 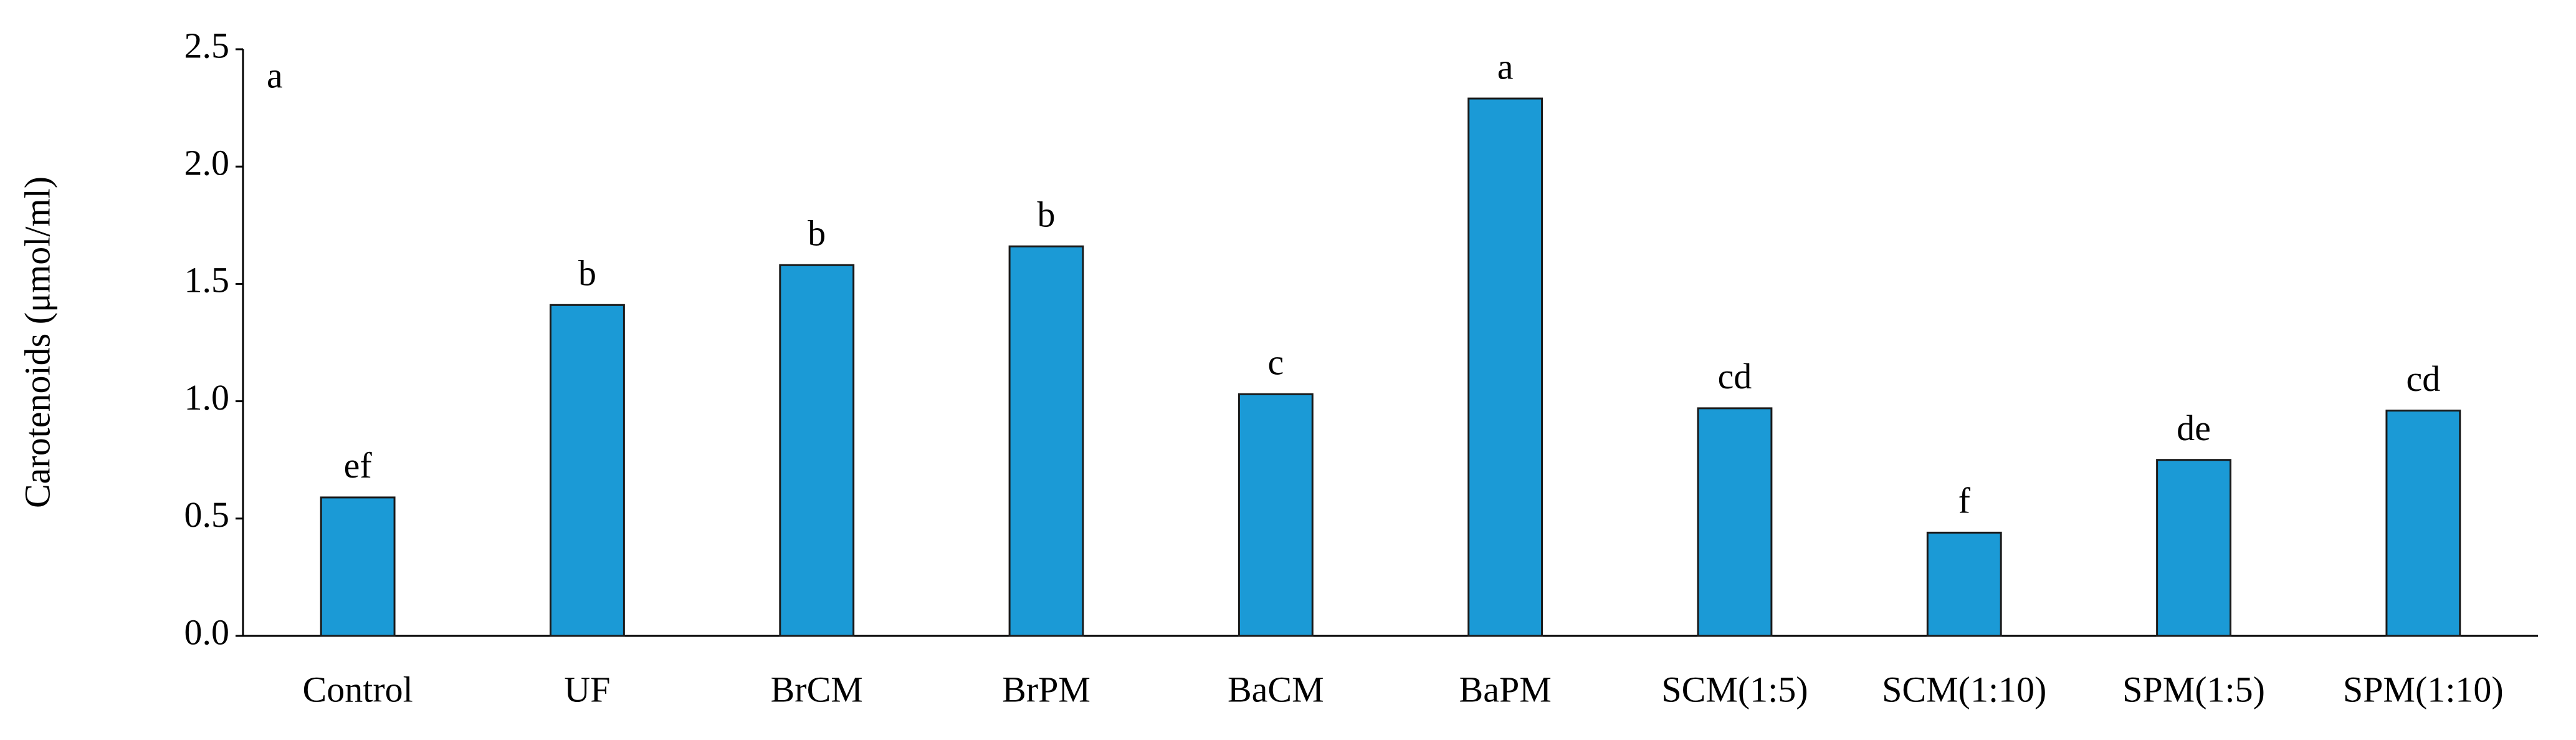 I want to click on significance-letter: a, so click(x=1505, y=66).